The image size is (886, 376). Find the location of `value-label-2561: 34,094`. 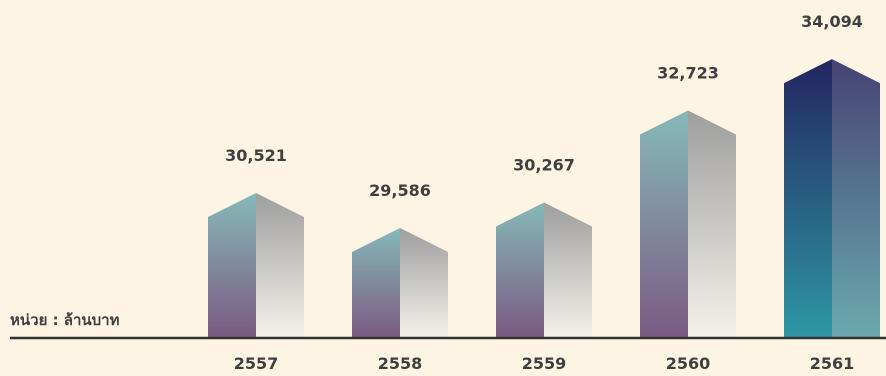

value-label-2561: 34,094 is located at coordinates (832, 21).